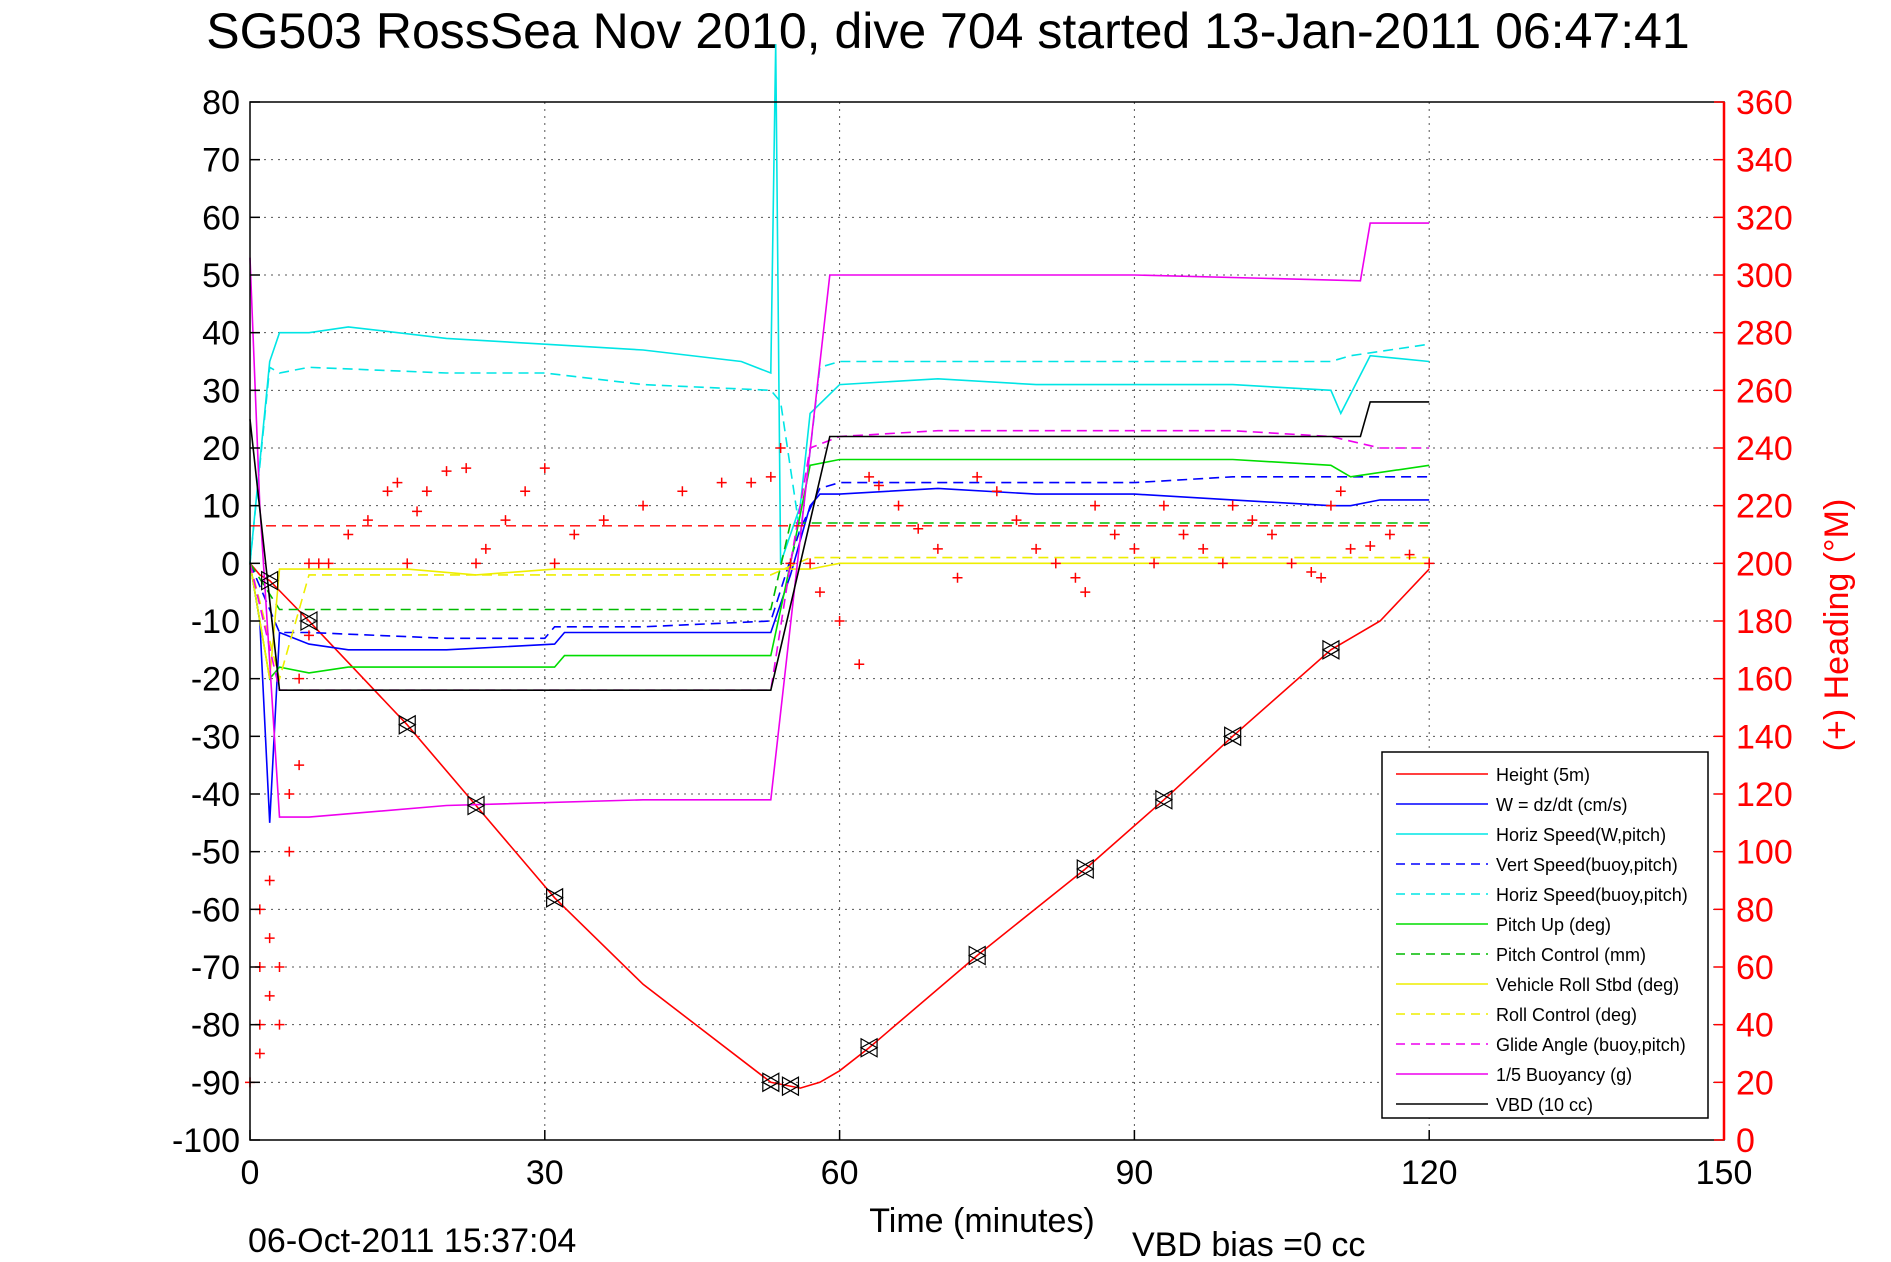 This screenshot has width=1891, height=1262. I want to click on footer-timestamp: 06-Oct-2011 15:37:04, so click(412, 1241).